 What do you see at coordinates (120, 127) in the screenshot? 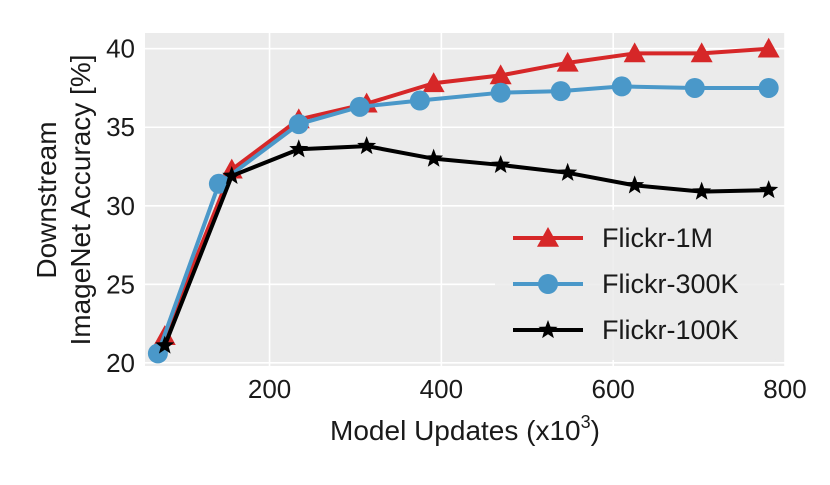
I see `y-tick-label: 35` at bounding box center [120, 127].